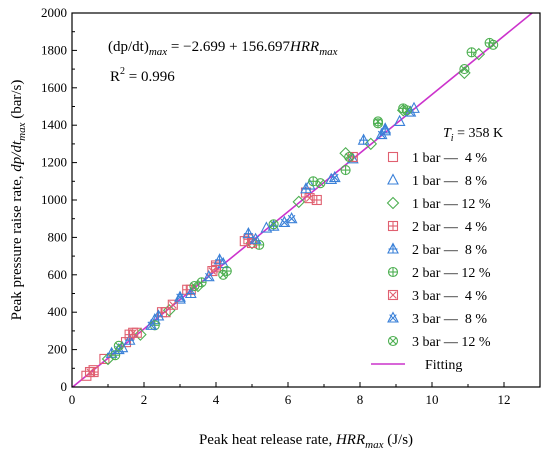 The width and height of the screenshot is (550, 456). Describe the element at coordinates (54, 199) in the screenshot. I see `y-tick-label: 1000` at that location.